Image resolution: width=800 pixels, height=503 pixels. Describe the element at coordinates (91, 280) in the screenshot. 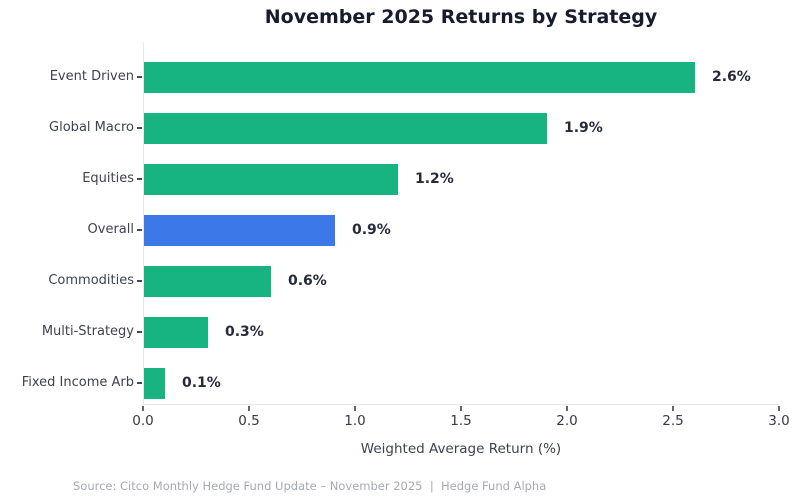

I see `category-label: Commodities` at that location.